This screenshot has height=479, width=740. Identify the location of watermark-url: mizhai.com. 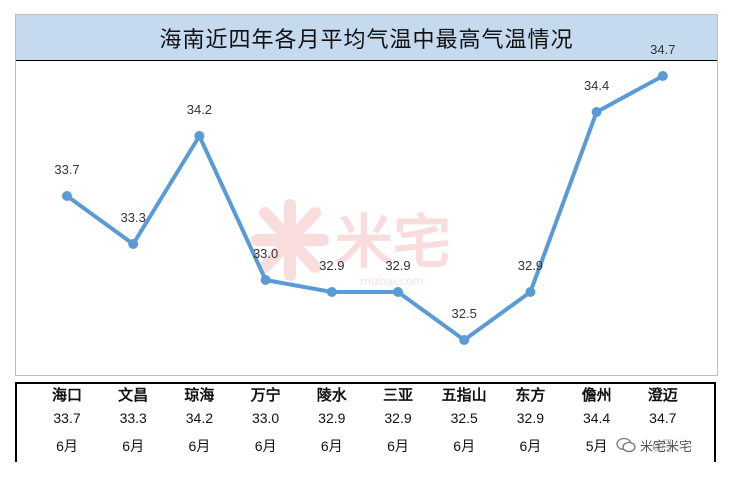
(392, 281).